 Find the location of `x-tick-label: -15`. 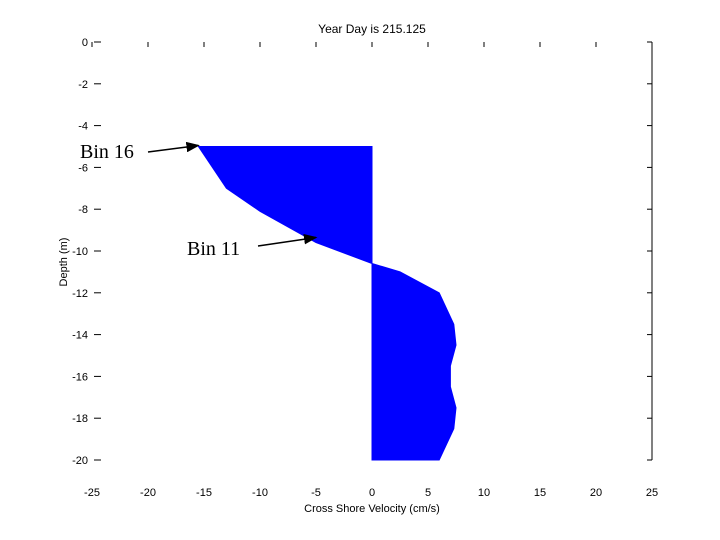

x-tick-label: -15 is located at coordinates (204, 493).